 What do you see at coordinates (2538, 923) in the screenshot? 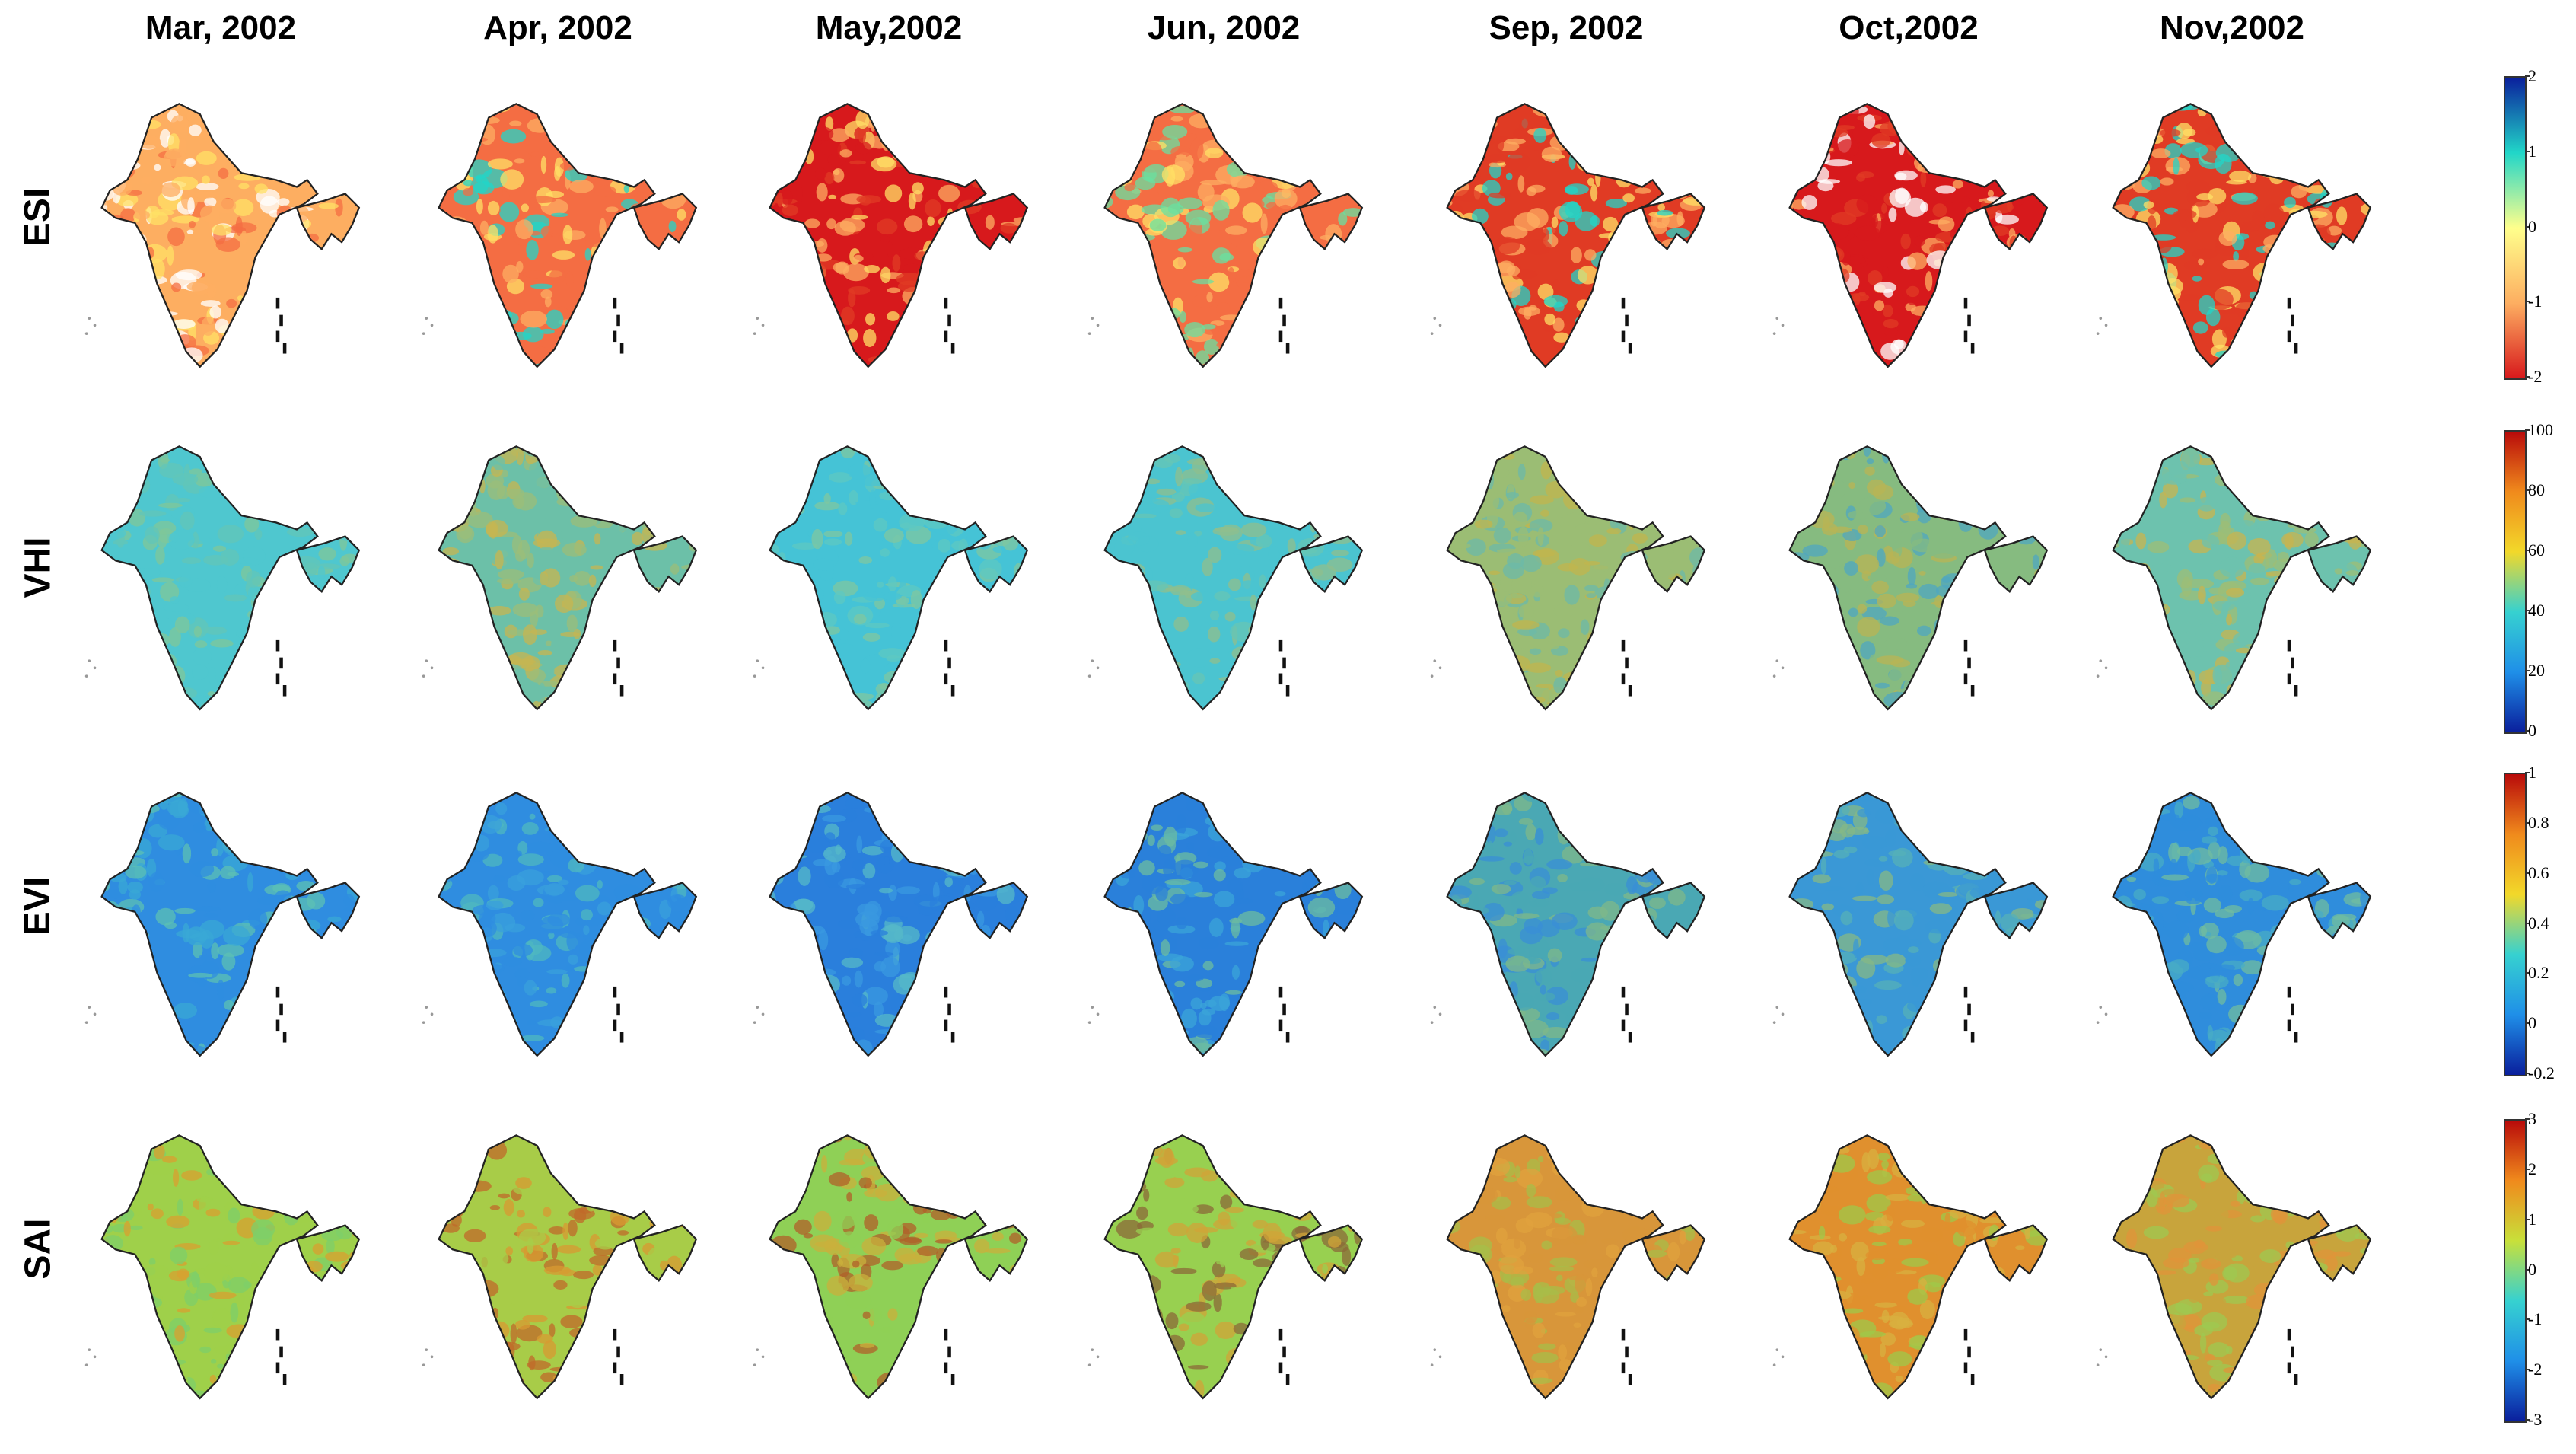
I see `colorbar-tick-label: 0.4` at bounding box center [2538, 923].